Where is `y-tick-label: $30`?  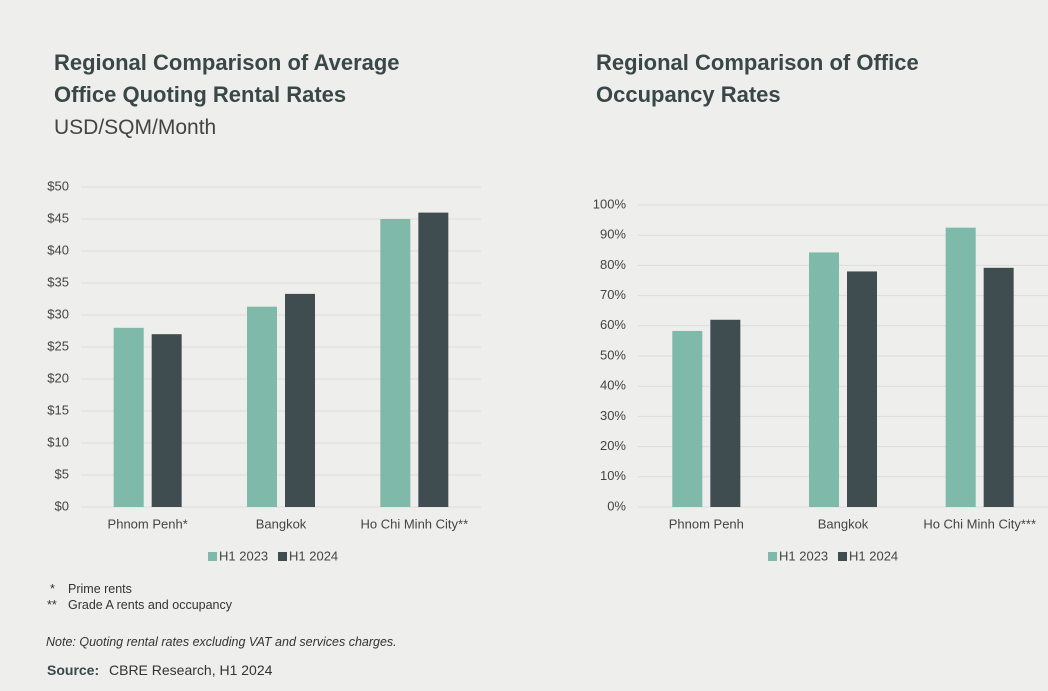 y-tick-label: $30 is located at coordinates (58, 313).